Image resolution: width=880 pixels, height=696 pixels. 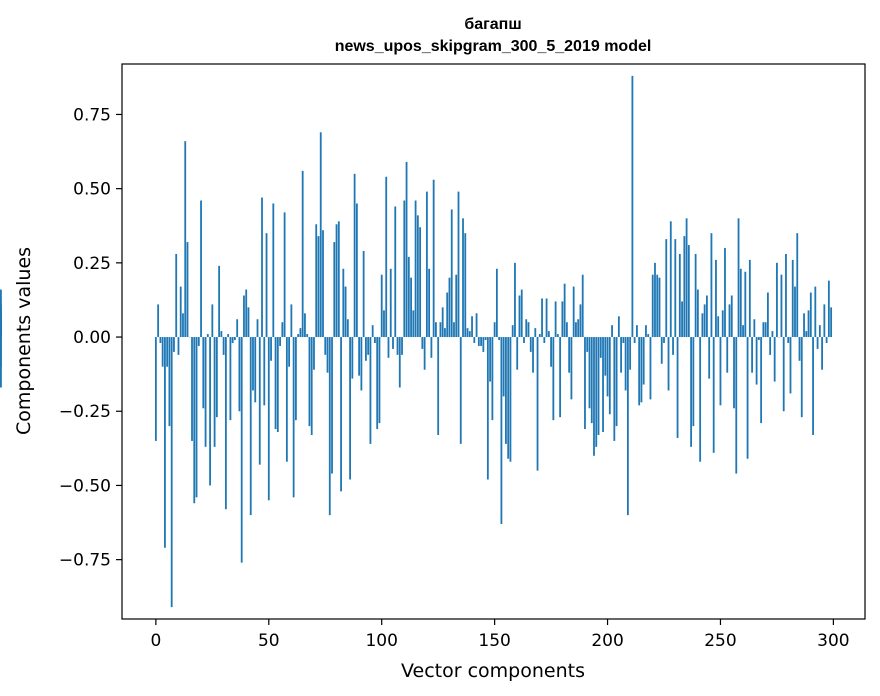 I want to click on y-axis: −0.75 −0.50 −0.25 0.00 0.25 0.50 0.75, so click(x=90, y=338).